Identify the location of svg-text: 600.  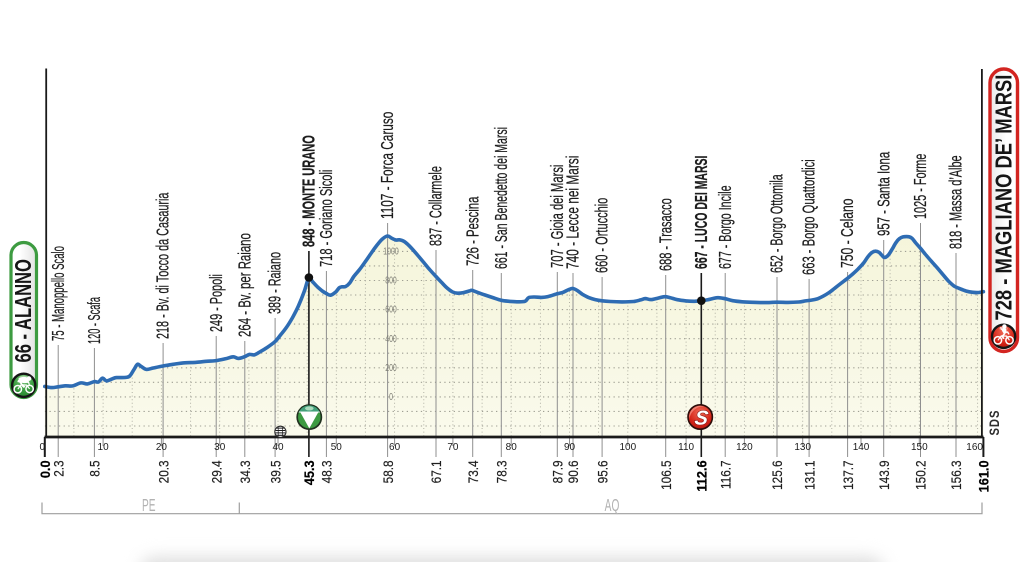
(391, 309).